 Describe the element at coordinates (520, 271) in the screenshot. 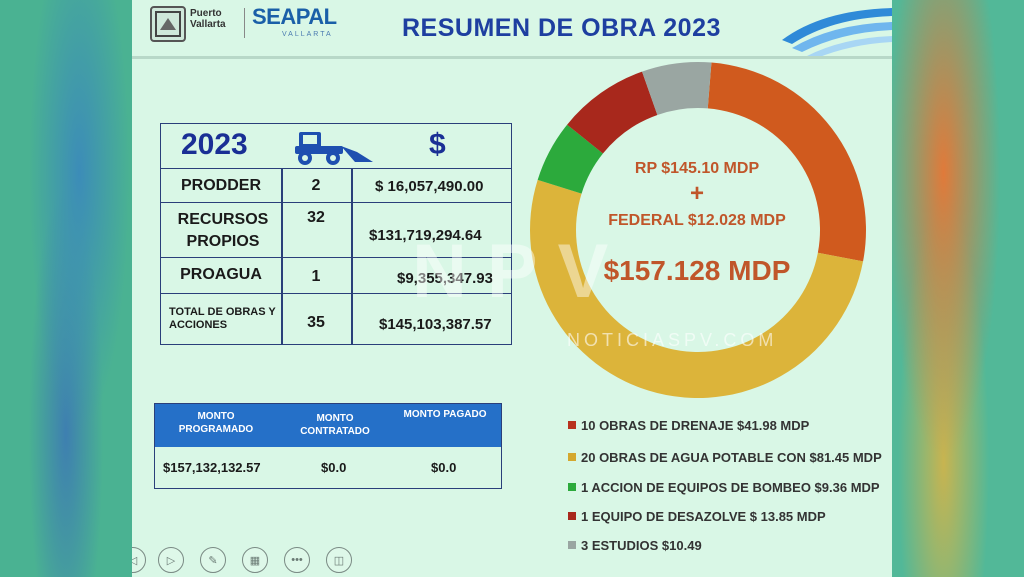

I see `npv-watermark: NPV` at that location.